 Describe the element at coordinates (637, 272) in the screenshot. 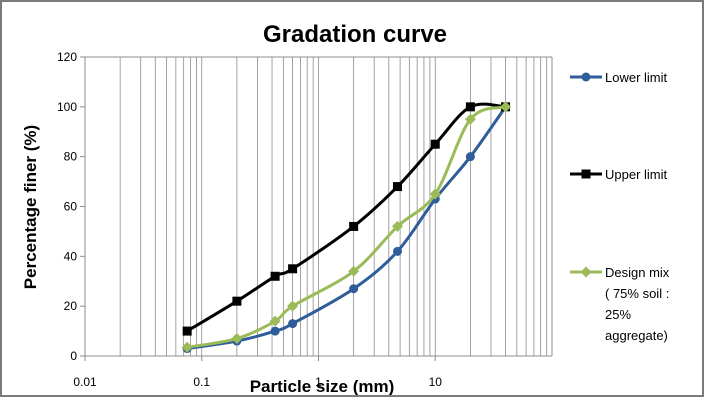

I see `legend-label: Design mix` at that location.